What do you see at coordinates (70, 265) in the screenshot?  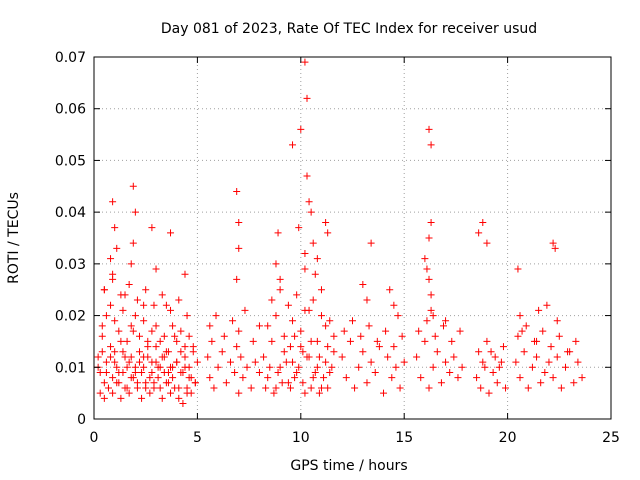 I see `y-tick-label: 0.03` at bounding box center [70, 265].